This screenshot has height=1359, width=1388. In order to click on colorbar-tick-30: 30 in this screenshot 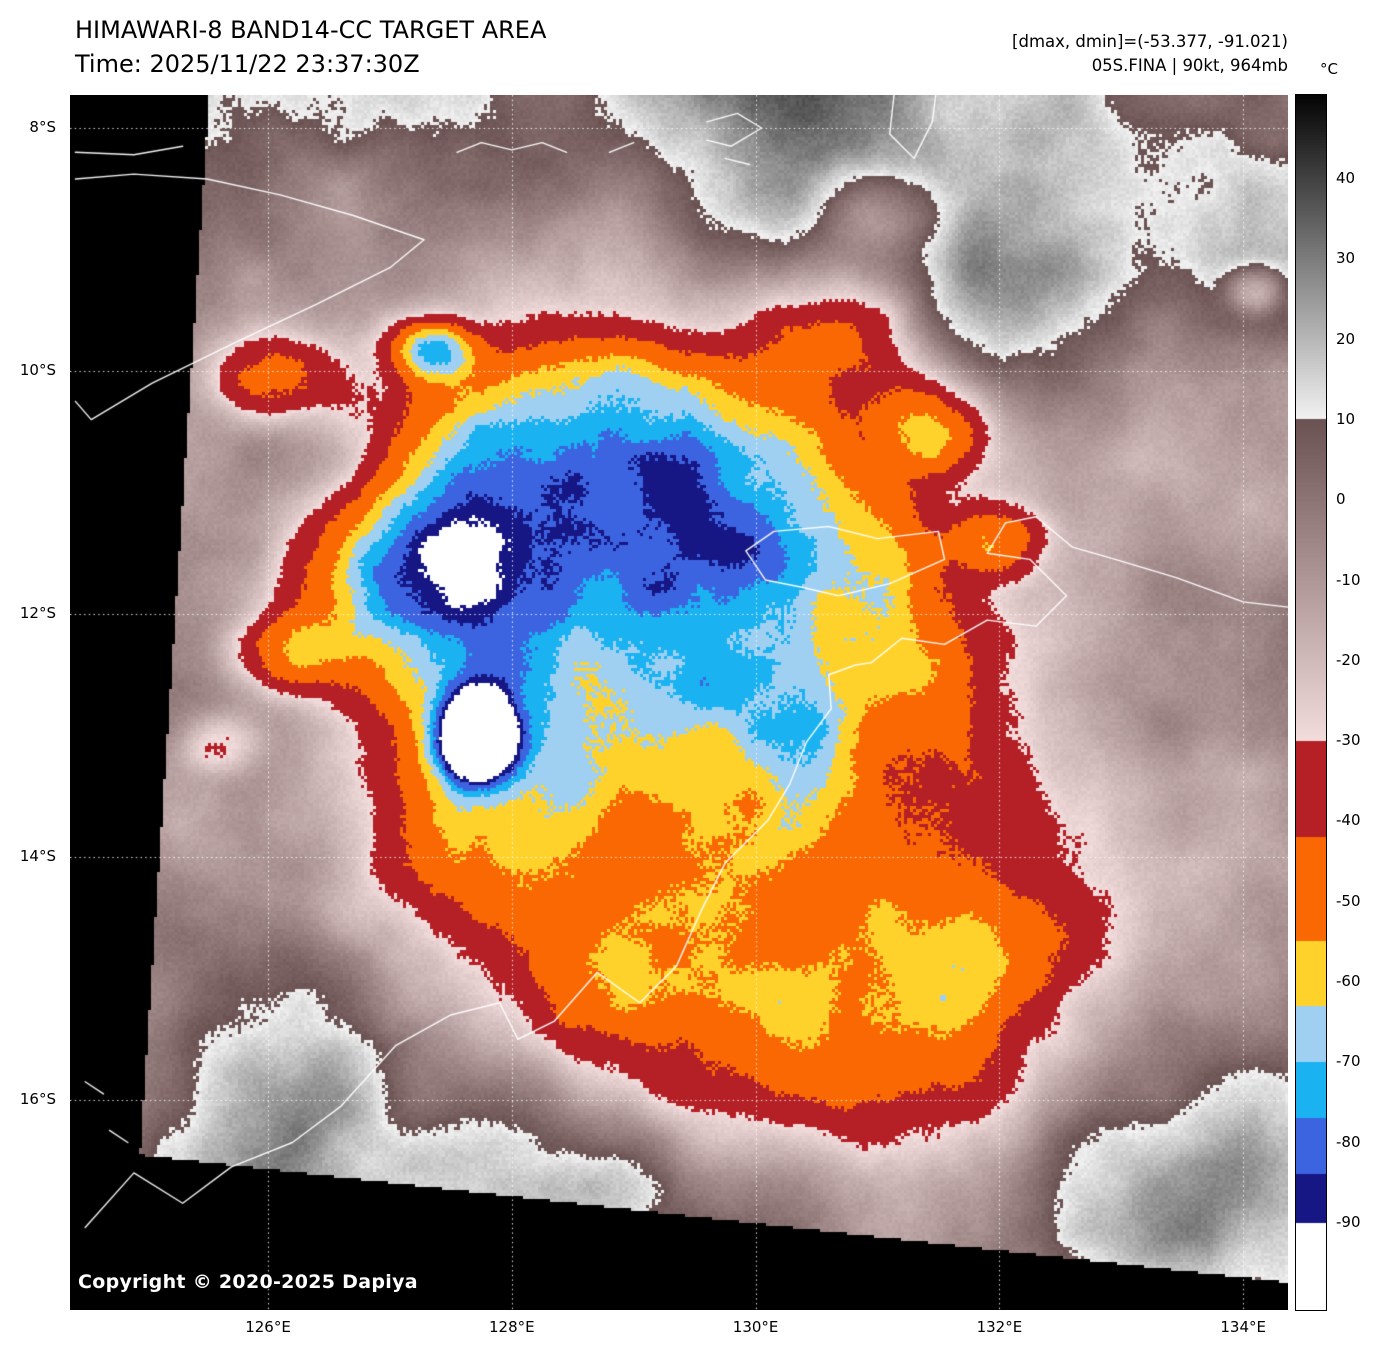, I will do `click(1346, 258)`.